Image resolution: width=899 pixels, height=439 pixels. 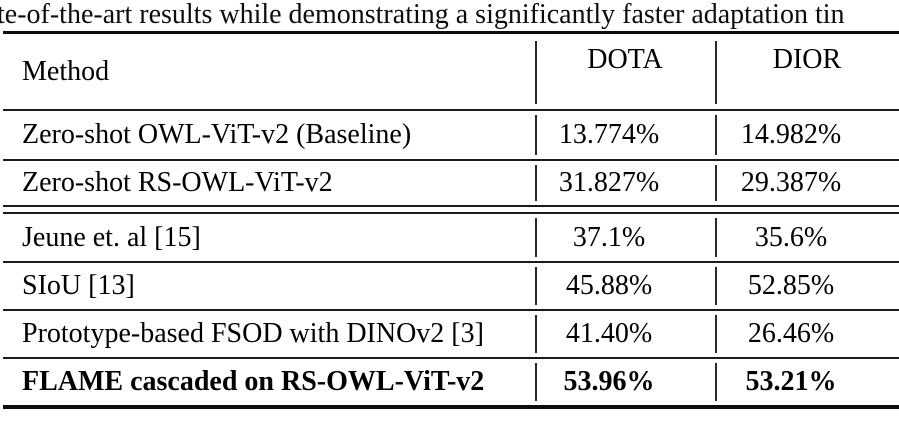 What do you see at coordinates (625, 183) in the screenshot?
I see `dota-value-cell: 31.827%` at bounding box center [625, 183].